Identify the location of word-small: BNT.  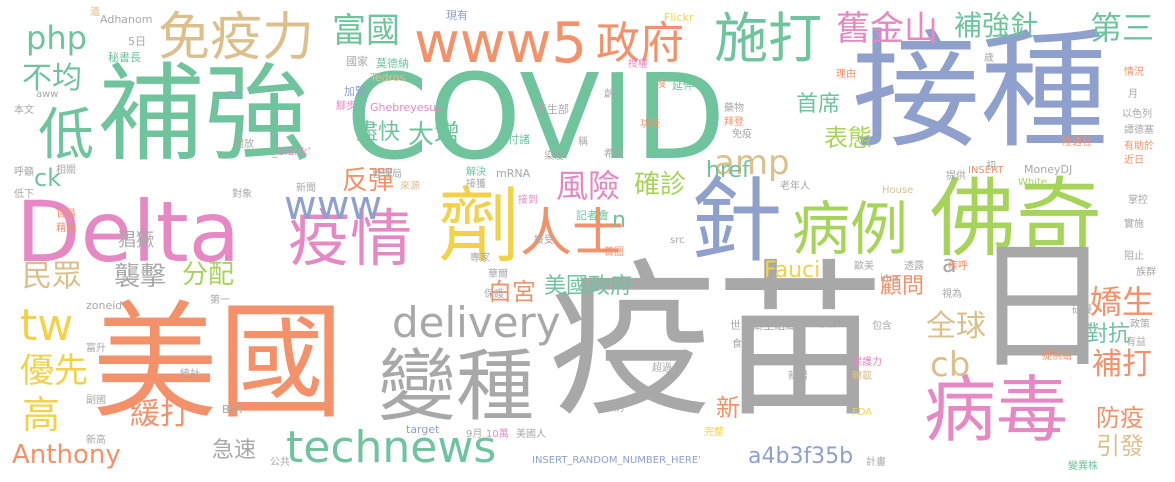
(233, 409).